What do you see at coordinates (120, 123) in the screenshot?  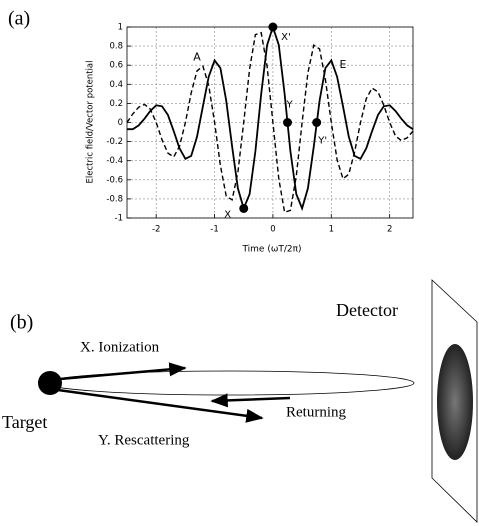 I see `y-tick-label: 0` at bounding box center [120, 123].